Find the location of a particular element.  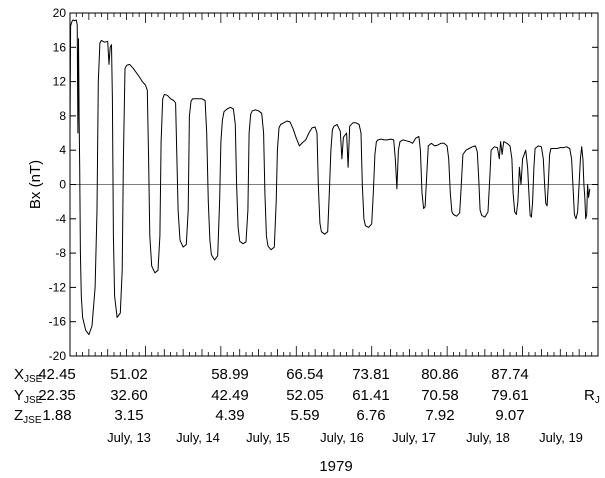

date-label: July, 17 is located at coordinates (414, 437).